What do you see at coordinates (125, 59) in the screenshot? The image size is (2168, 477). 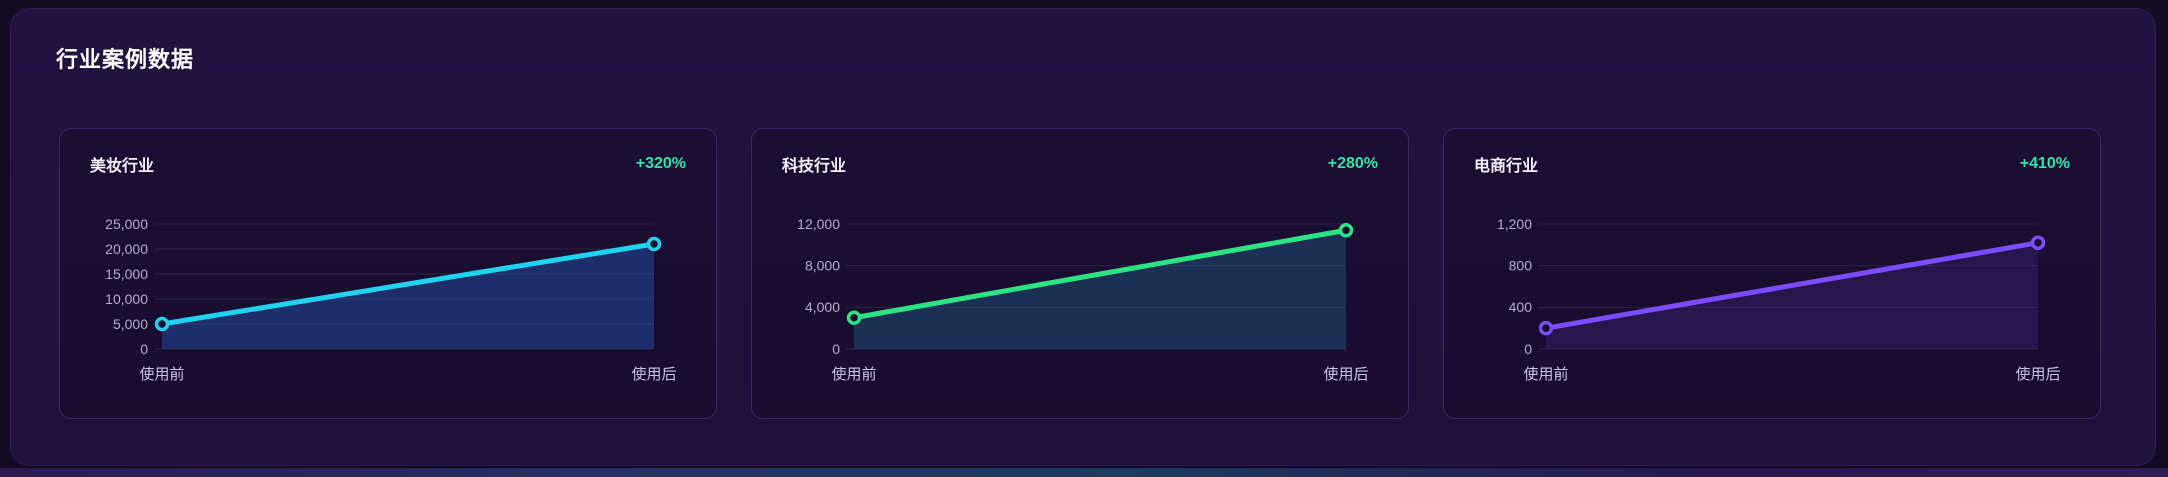 I see `section-title: 行业案例数据` at bounding box center [125, 59].